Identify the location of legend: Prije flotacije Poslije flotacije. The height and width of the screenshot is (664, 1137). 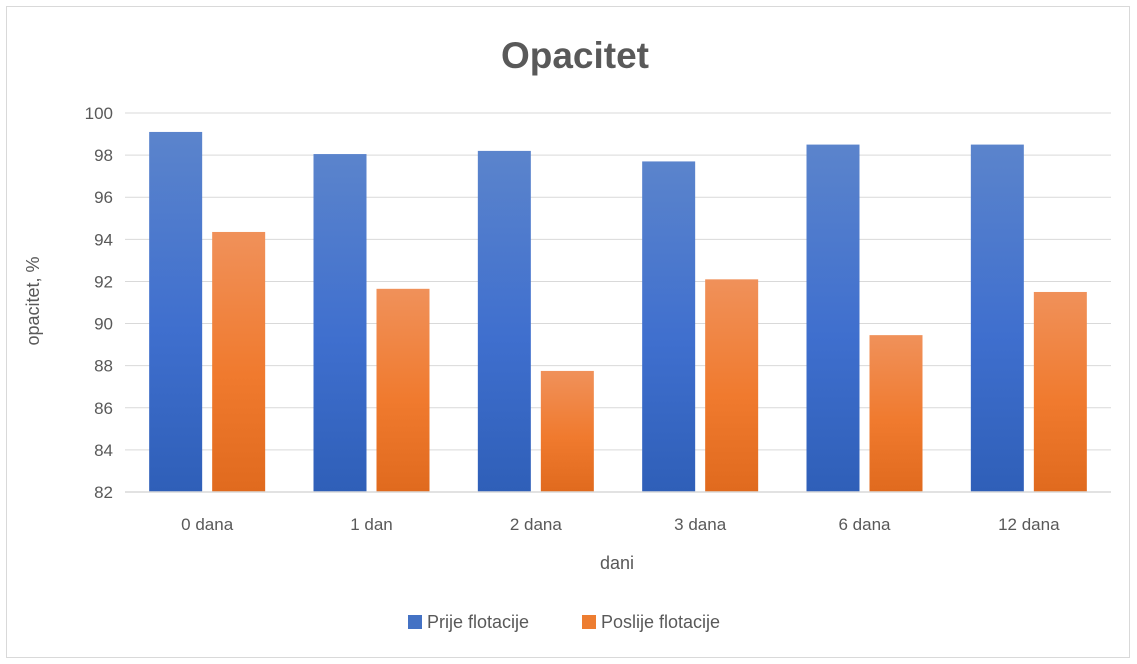
(564, 622).